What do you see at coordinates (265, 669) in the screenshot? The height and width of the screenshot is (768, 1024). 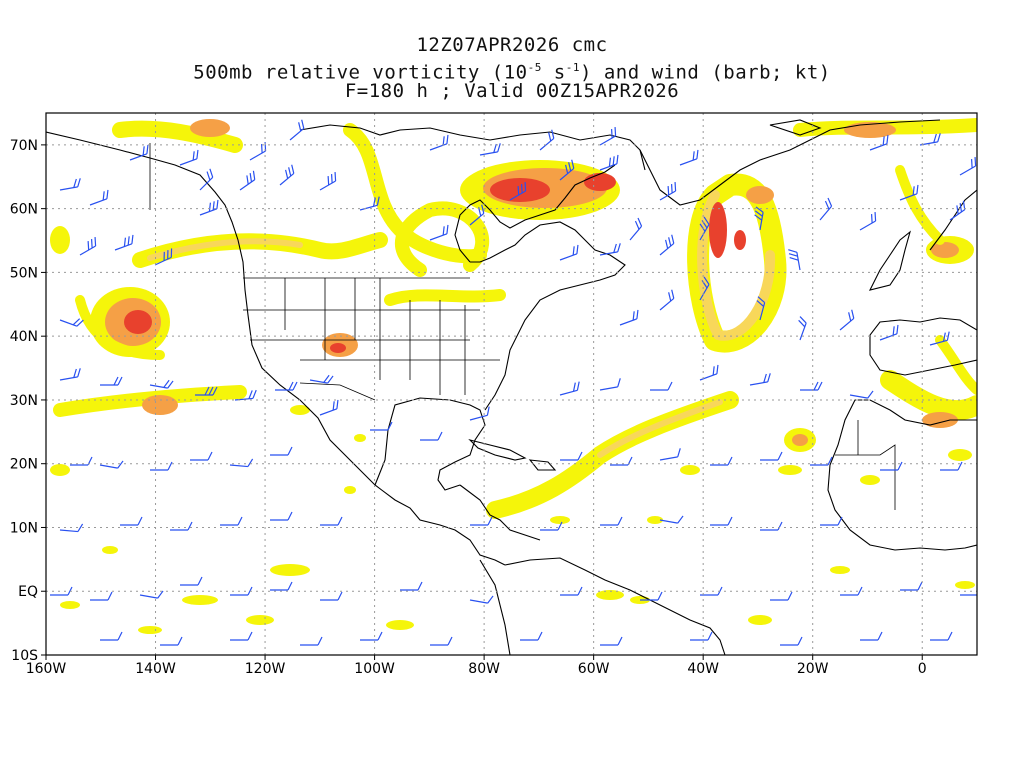 I see `lon-label: 120W` at bounding box center [265, 669].